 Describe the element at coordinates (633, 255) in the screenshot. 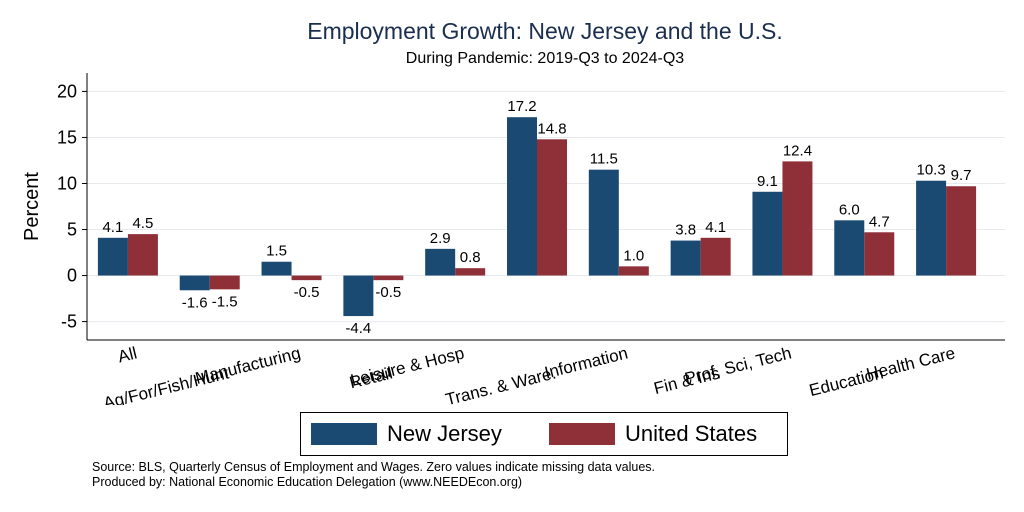

I see `data-label: 1.0` at that location.